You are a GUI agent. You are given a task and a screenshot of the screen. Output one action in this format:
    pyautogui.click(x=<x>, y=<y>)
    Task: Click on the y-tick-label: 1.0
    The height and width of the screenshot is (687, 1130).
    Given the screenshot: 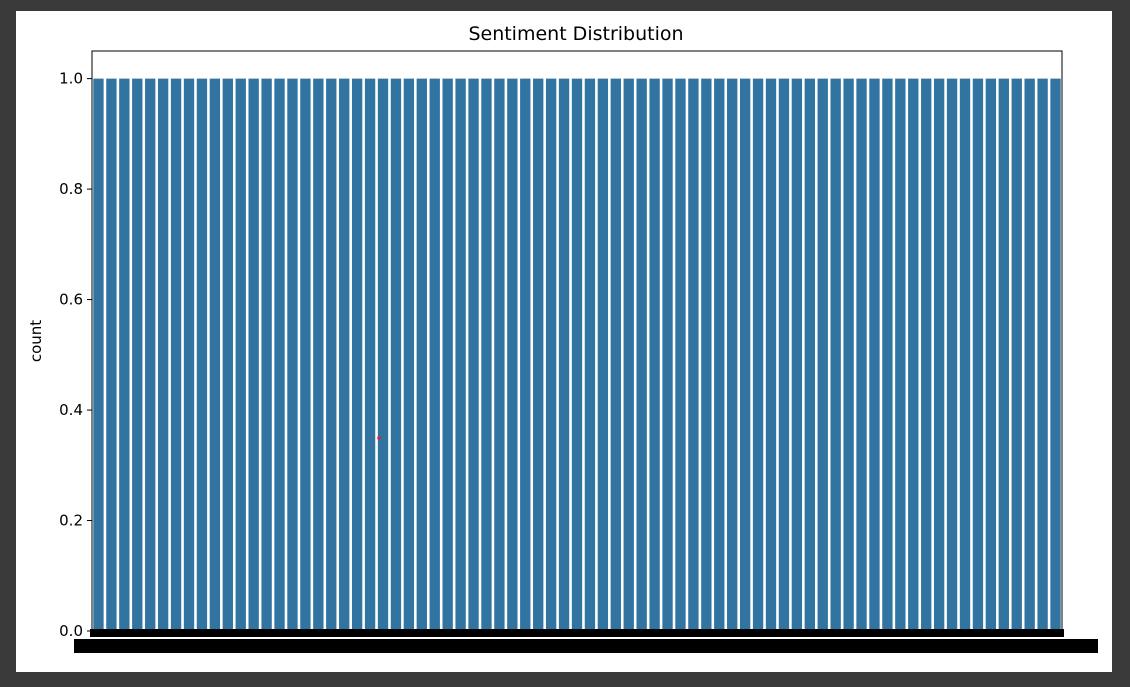 What is the action you would take?
    pyautogui.click(x=71, y=79)
    